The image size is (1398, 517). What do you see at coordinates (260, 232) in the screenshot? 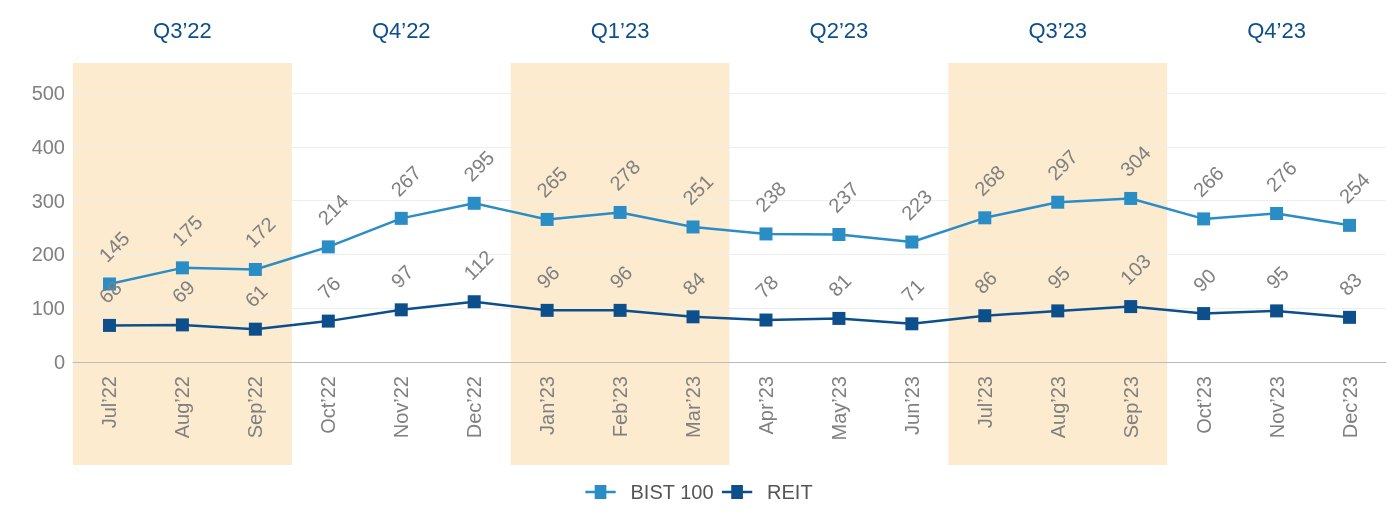
I see `data-label: 172` at bounding box center [260, 232].